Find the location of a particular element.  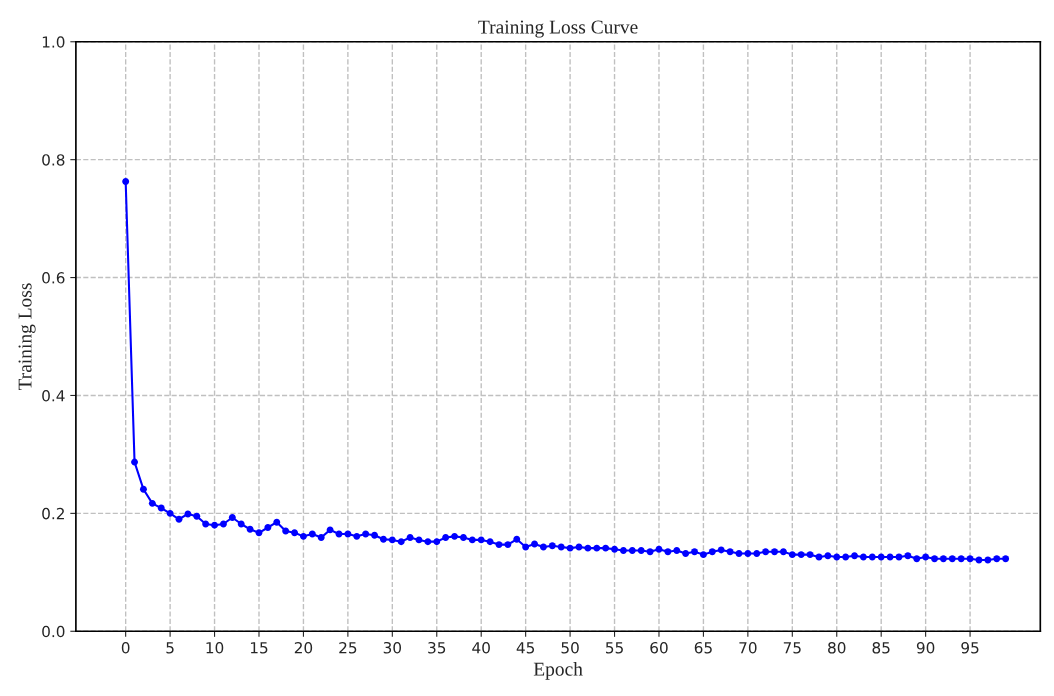

x-tick-label: 20 is located at coordinates (303, 647).